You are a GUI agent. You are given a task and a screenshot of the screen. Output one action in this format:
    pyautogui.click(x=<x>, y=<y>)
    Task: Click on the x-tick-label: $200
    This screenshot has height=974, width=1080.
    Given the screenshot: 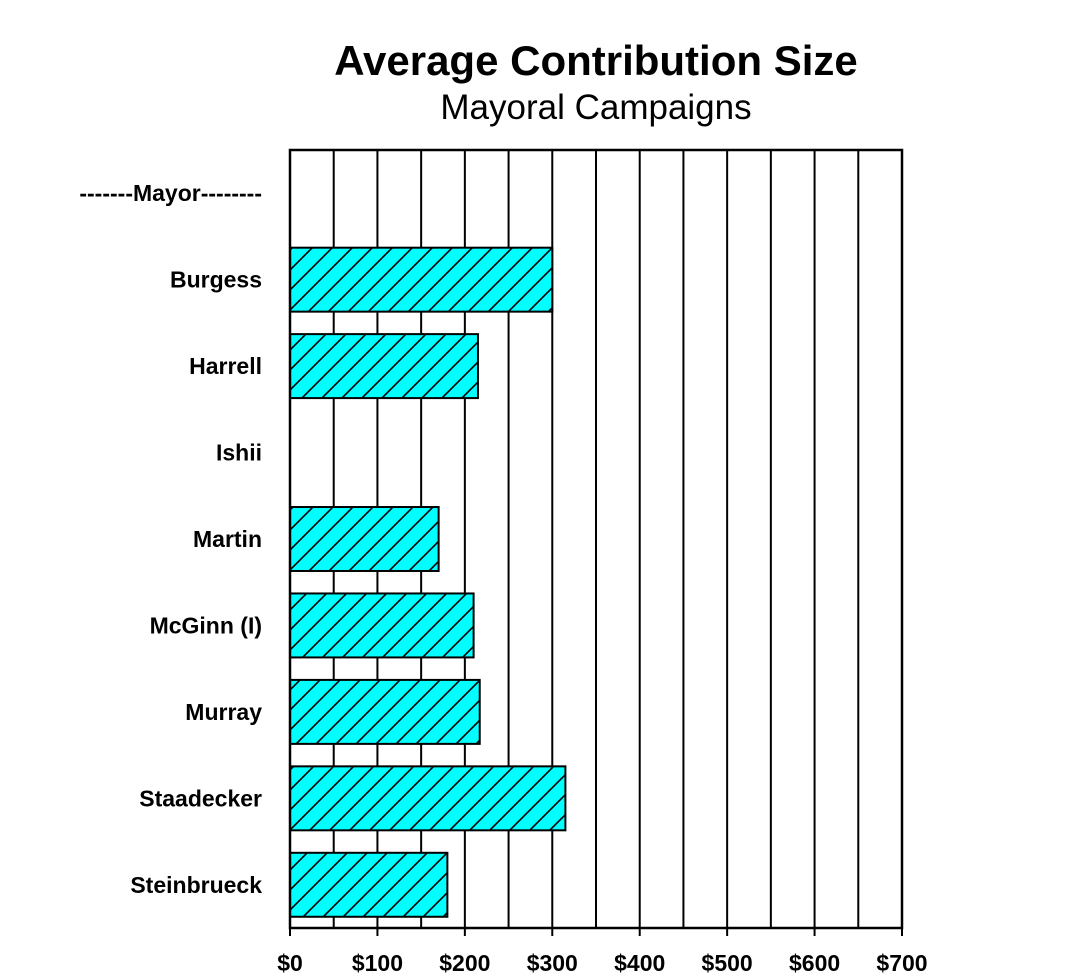 What is the action you would take?
    pyautogui.click(x=464, y=962)
    